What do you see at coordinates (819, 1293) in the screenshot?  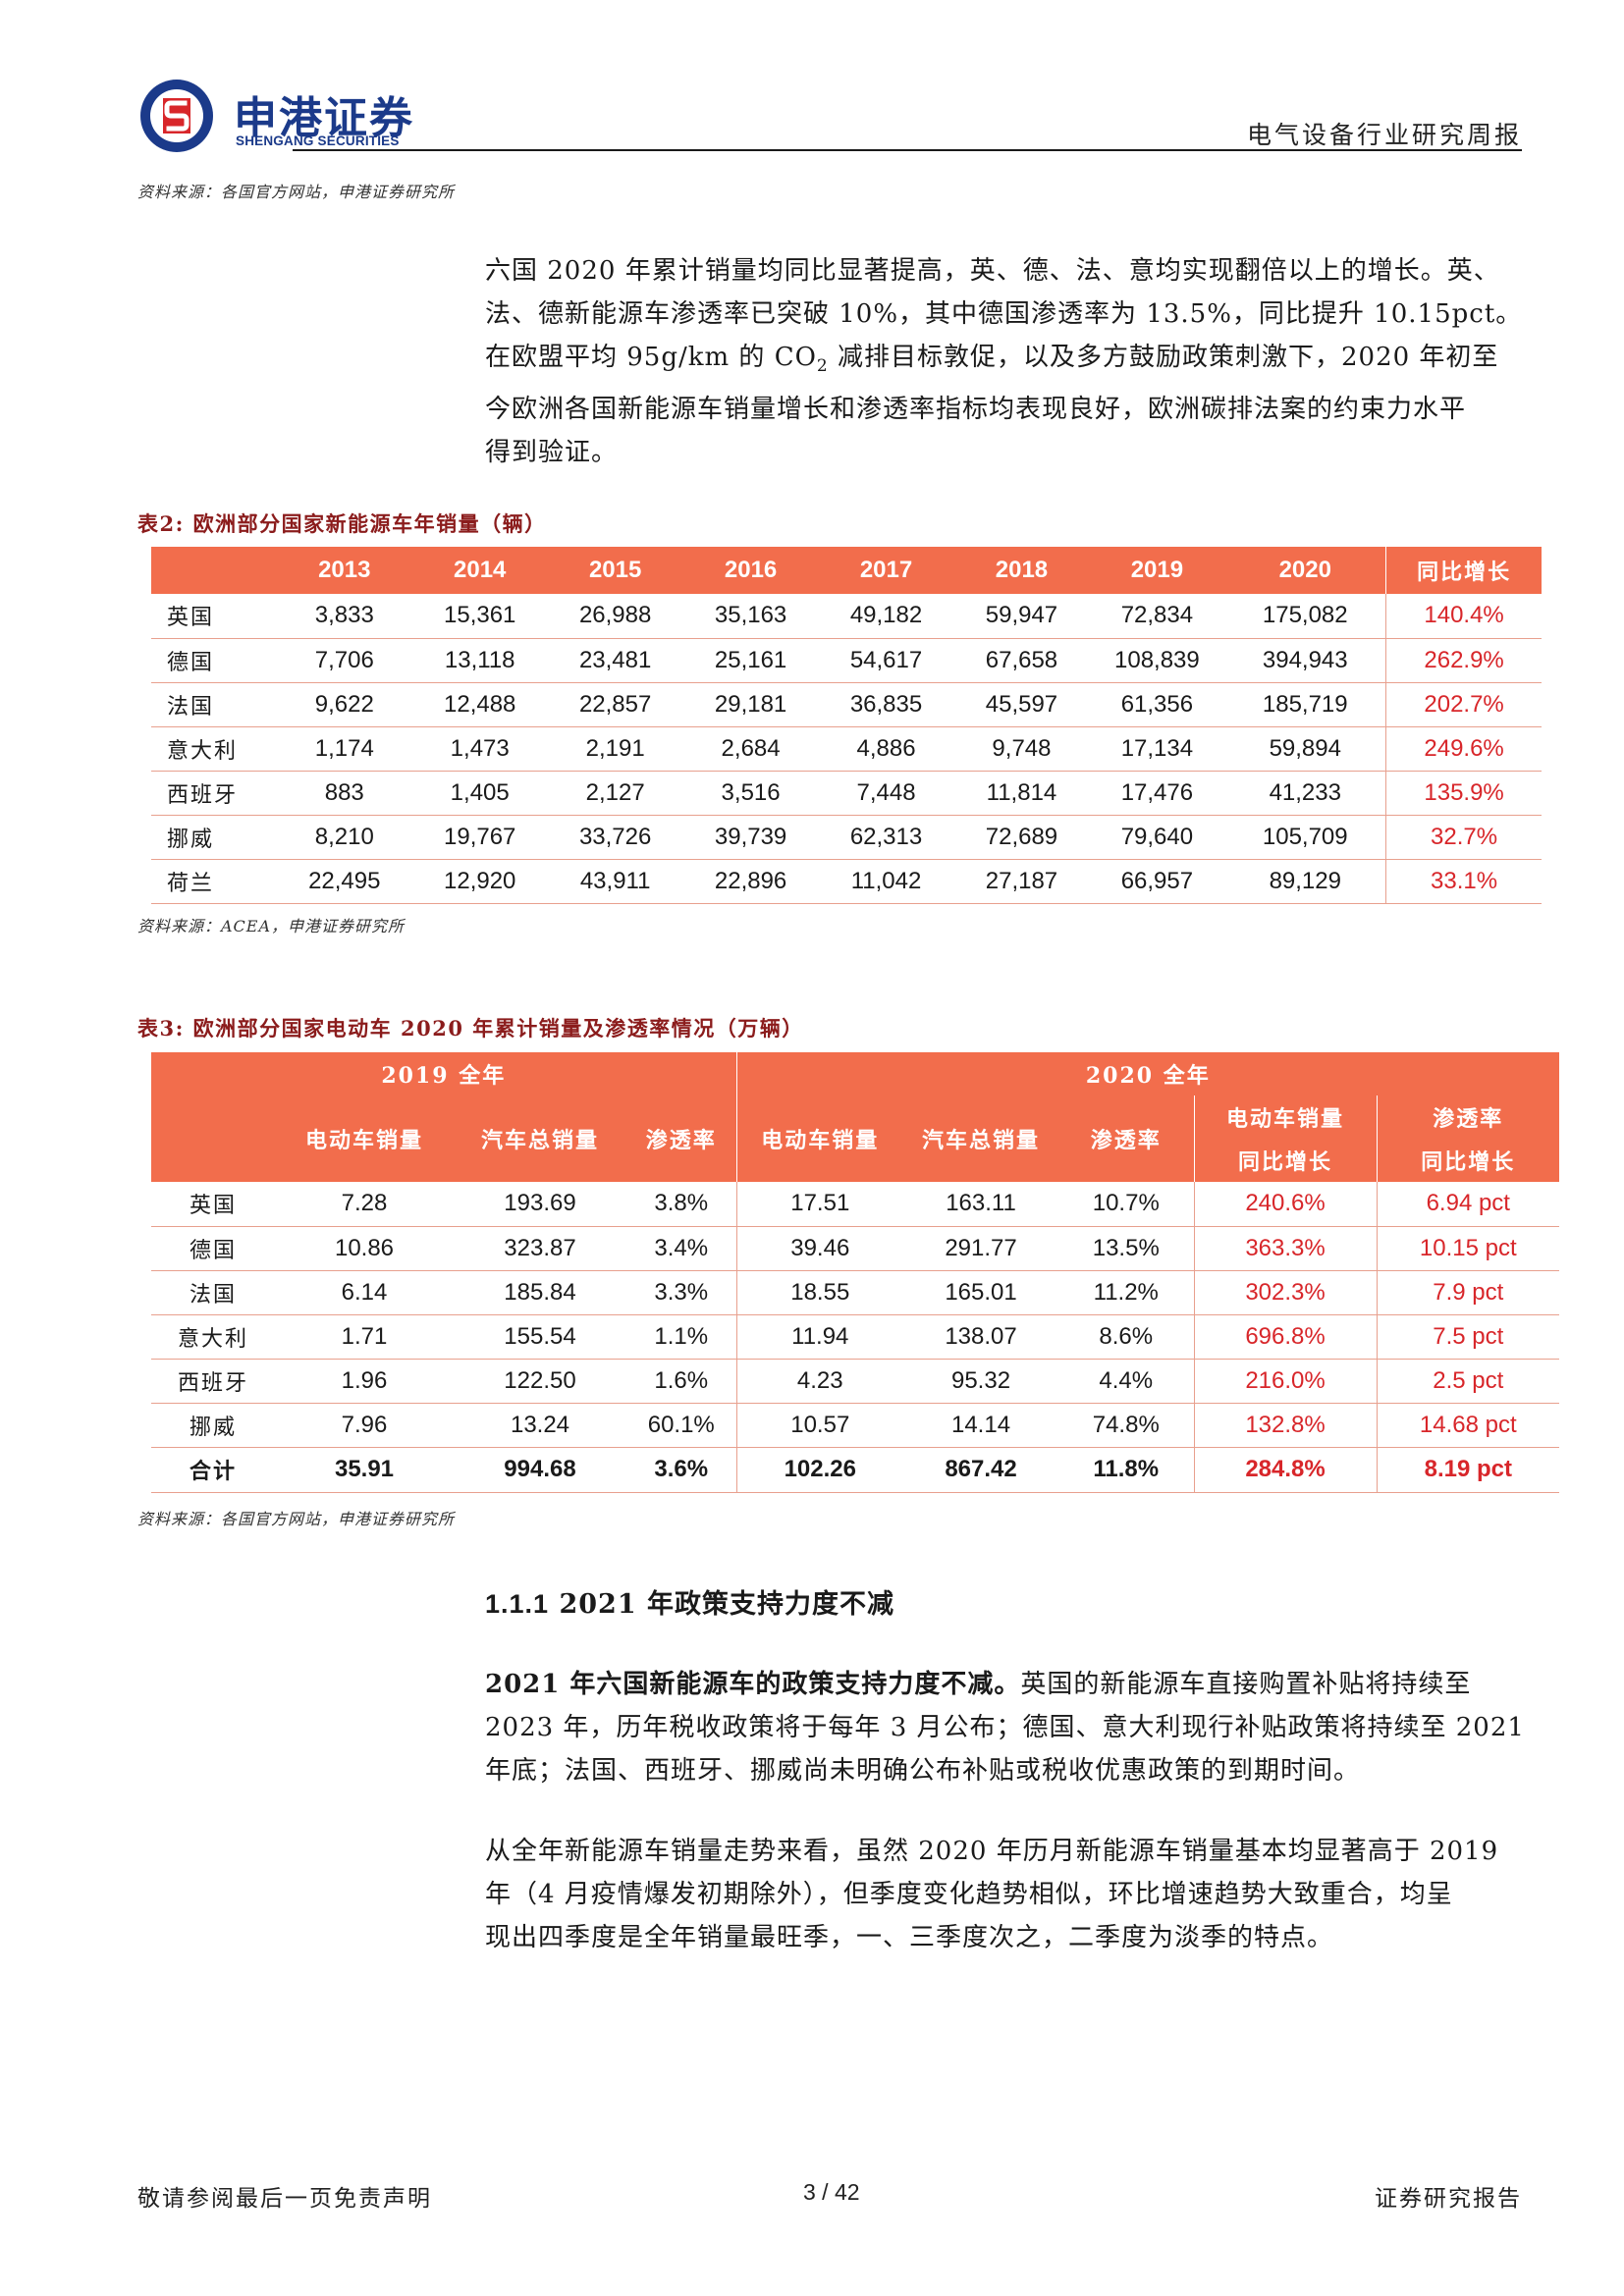 I see `cell: 18.55` at bounding box center [819, 1293].